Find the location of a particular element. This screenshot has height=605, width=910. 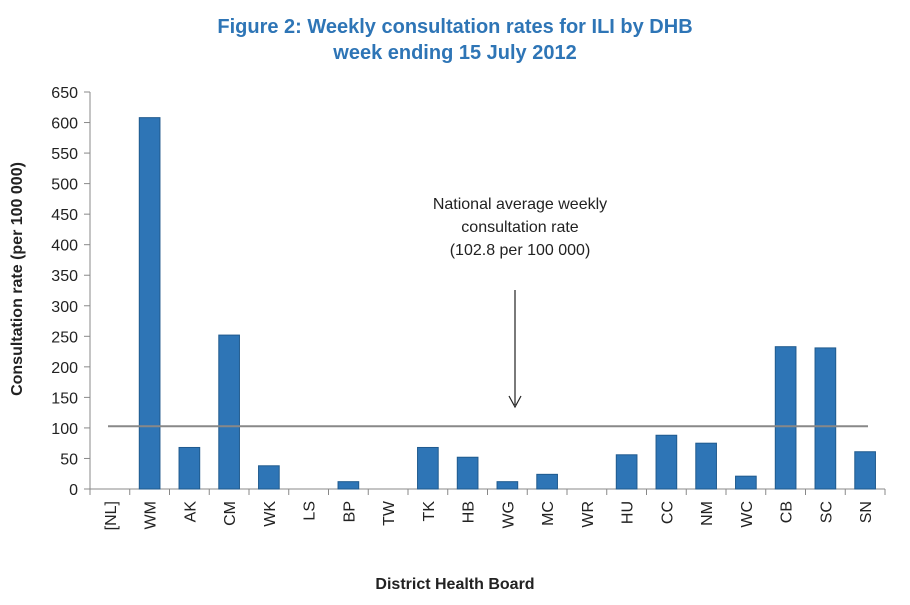

x-tick-label: WR is located at coordinates (588, 514).